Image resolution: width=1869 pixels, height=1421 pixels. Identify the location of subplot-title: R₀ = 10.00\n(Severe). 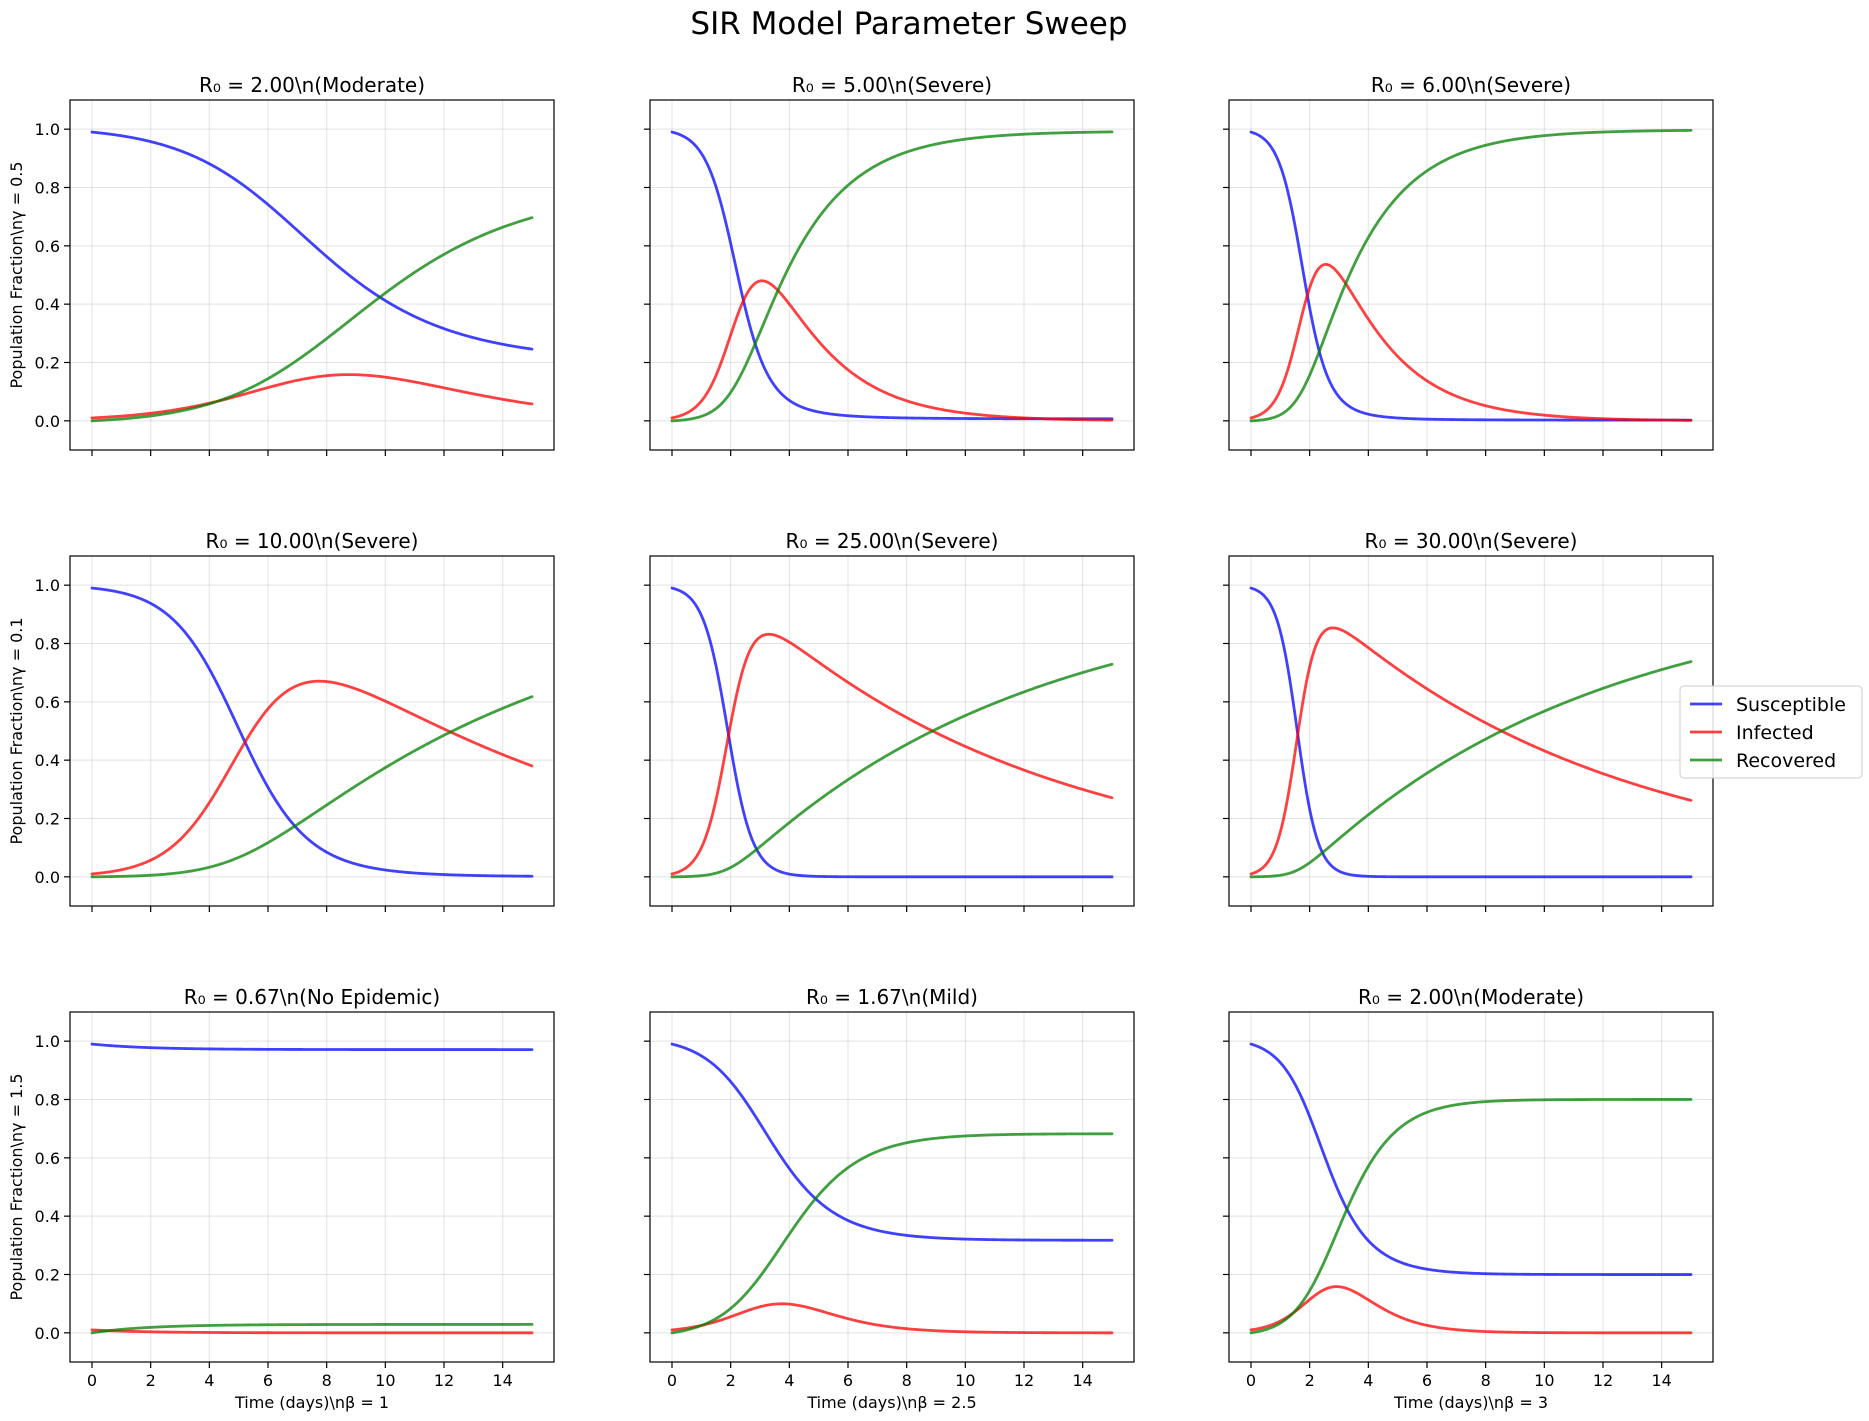
(312, 541).